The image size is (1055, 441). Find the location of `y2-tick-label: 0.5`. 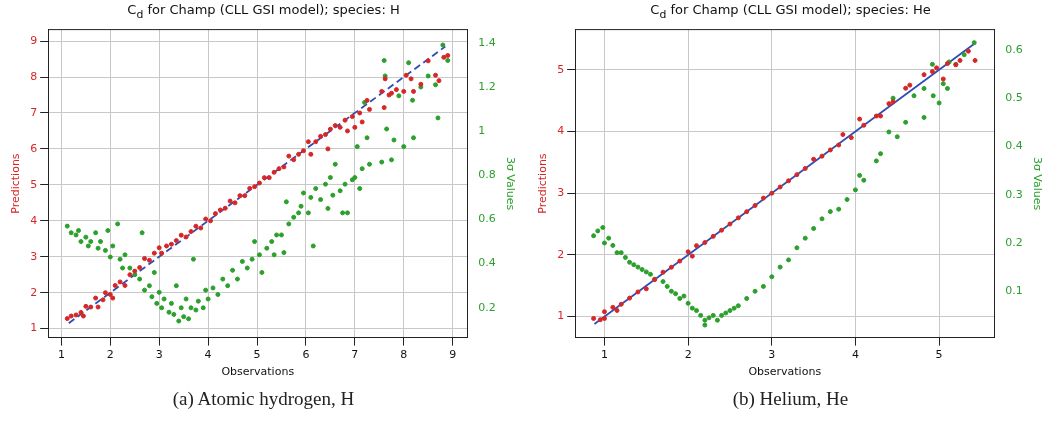

y2-tick-label: 0.5 is located at coordinates (1013, 98).